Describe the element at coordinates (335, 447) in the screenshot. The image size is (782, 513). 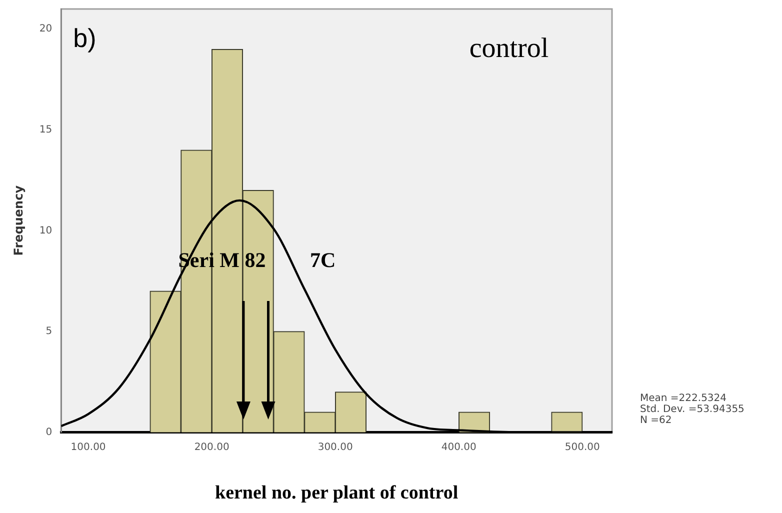
I see `x-tick-label: 300.00` at that location.